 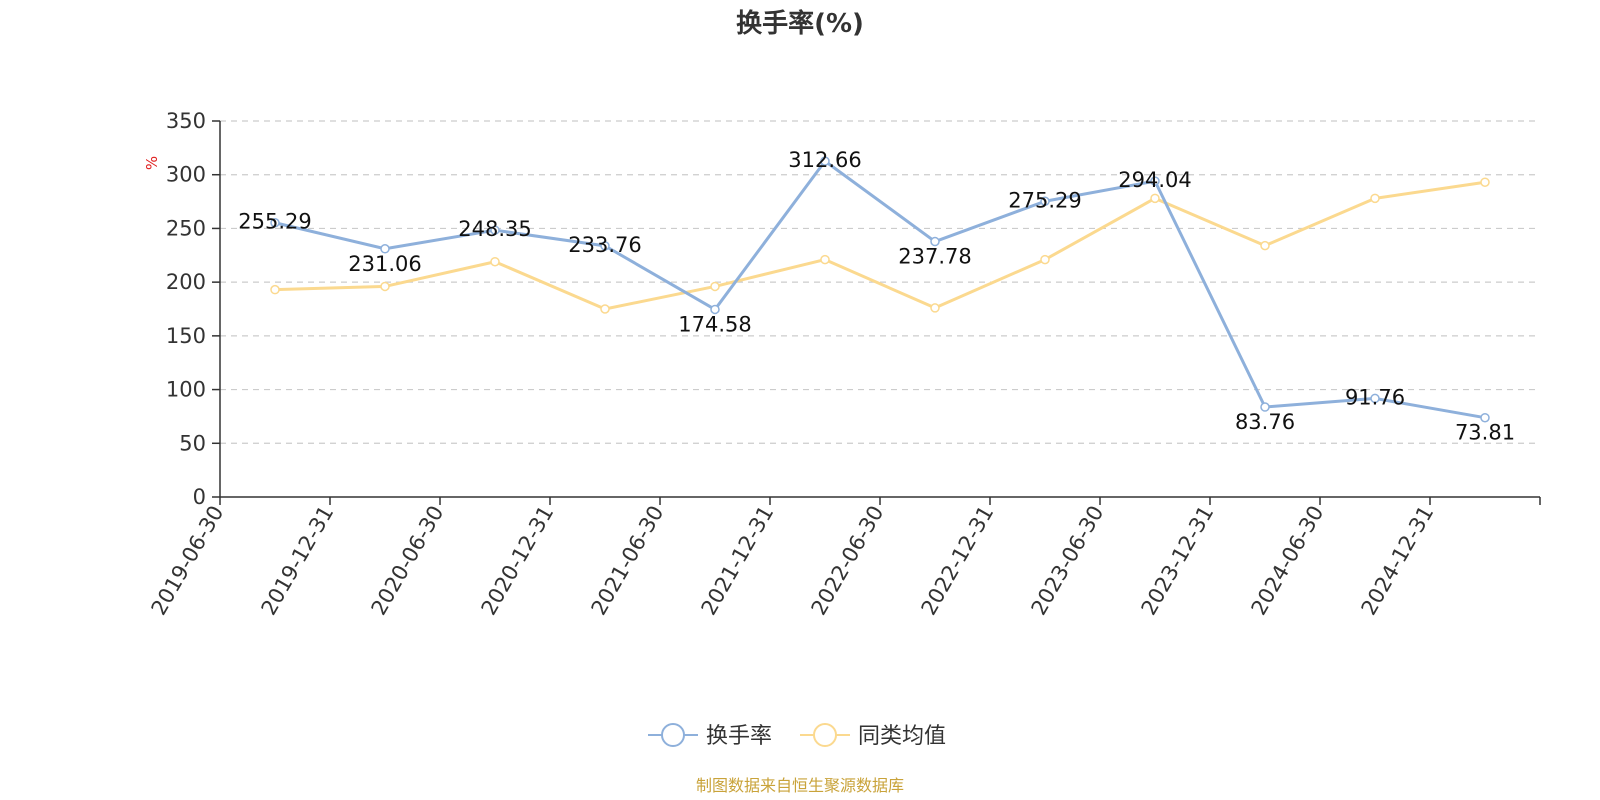 I want to click on x-tick-label: 2024-12-31, so click(x=1398, y=561).